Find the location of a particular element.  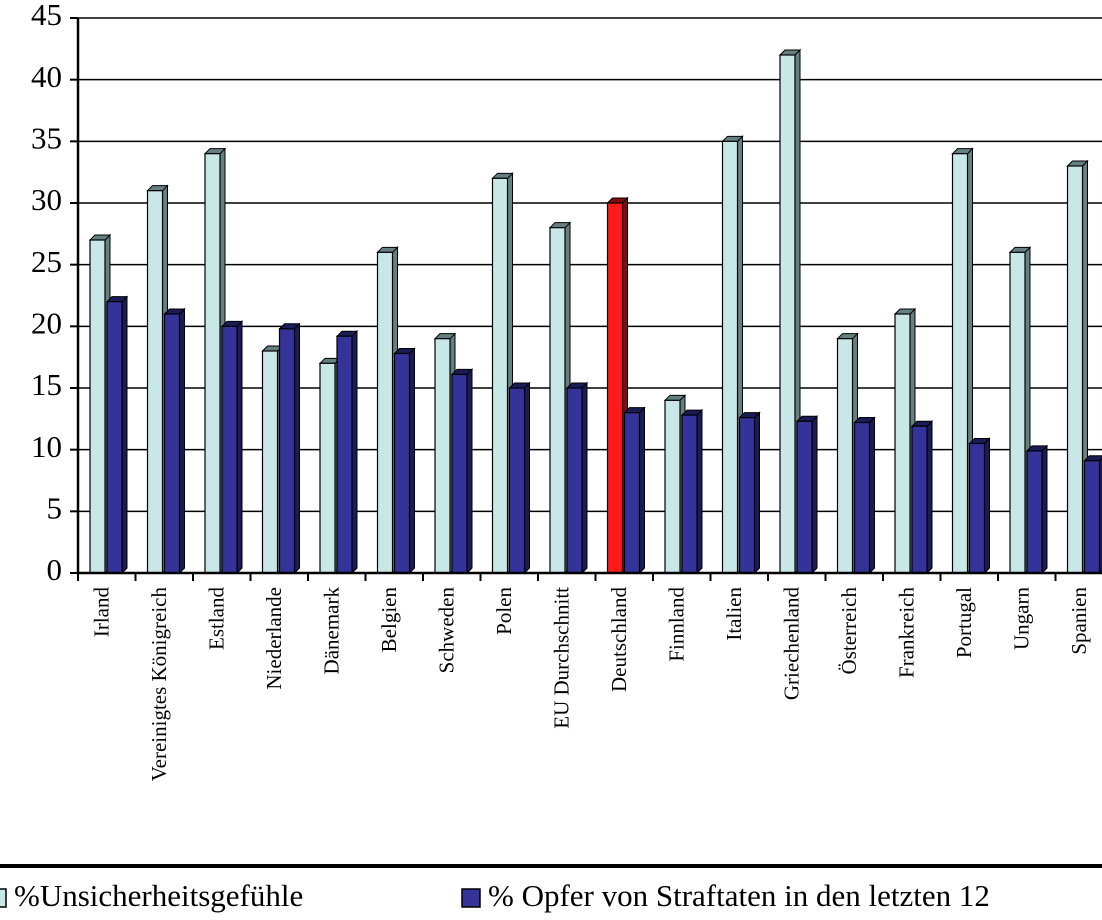

y-tick-label: 45 is located at coordinates (46, 16).